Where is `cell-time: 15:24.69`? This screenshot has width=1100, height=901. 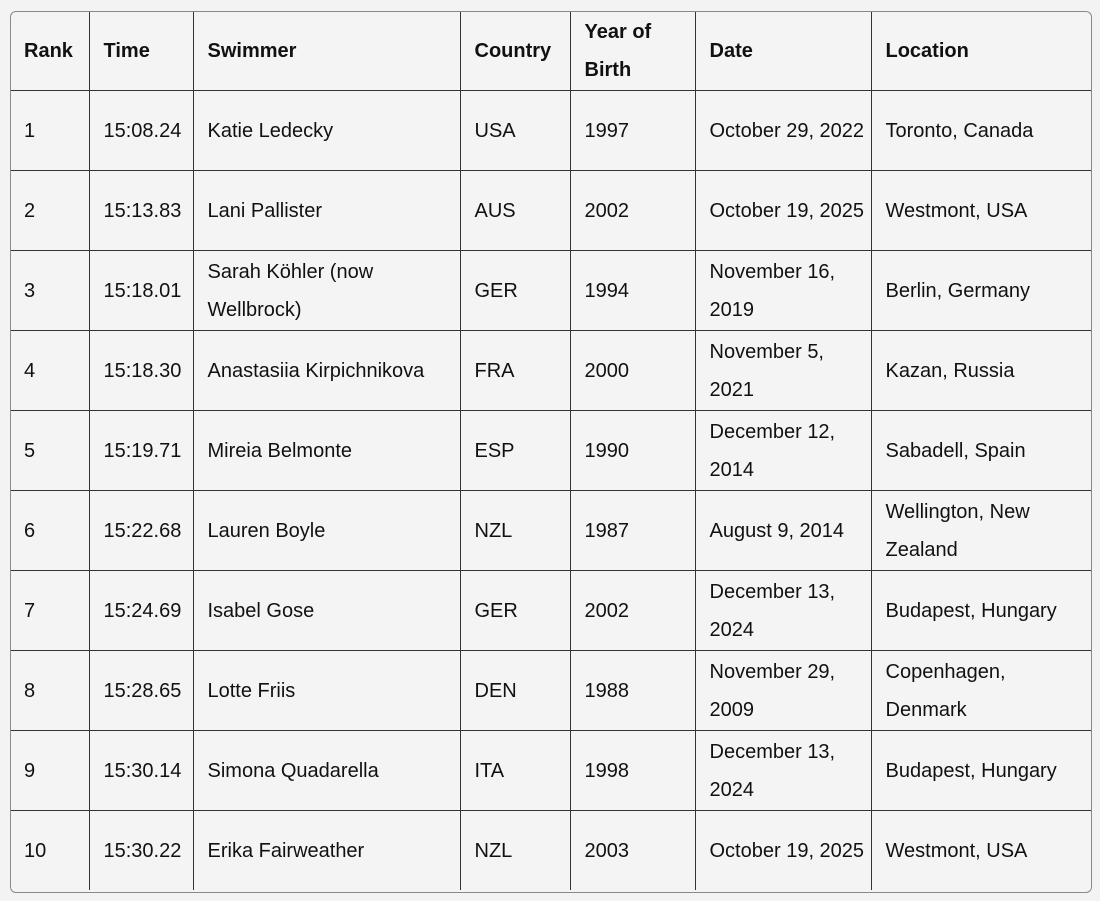
cell-time: 15:24.69 is located at coordinates (141, 610).